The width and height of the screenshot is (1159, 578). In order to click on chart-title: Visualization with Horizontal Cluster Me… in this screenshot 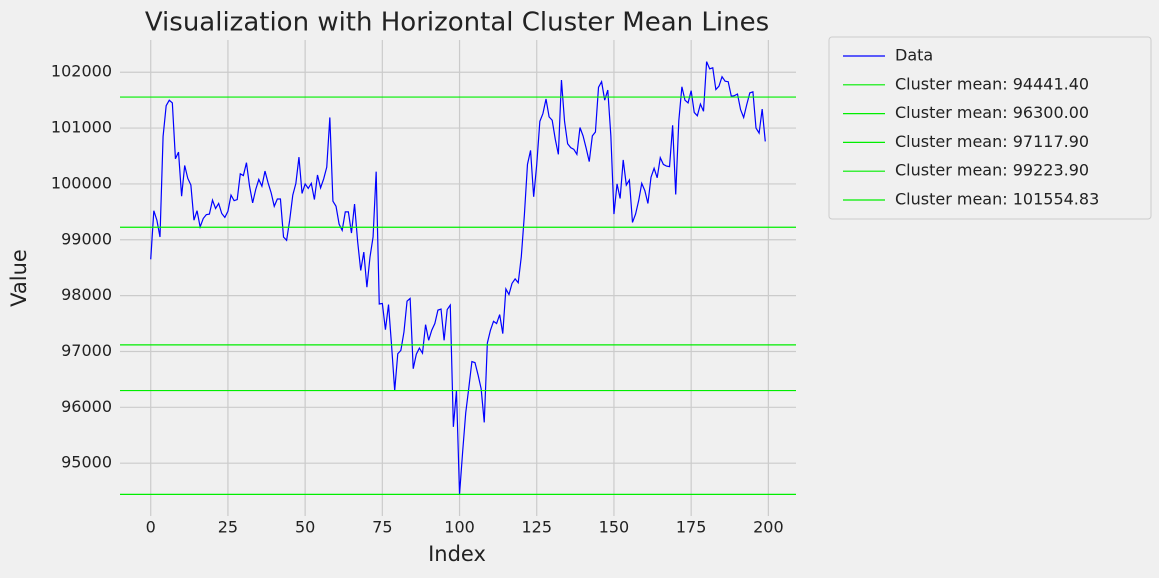, I will do `click(457, 23)`.